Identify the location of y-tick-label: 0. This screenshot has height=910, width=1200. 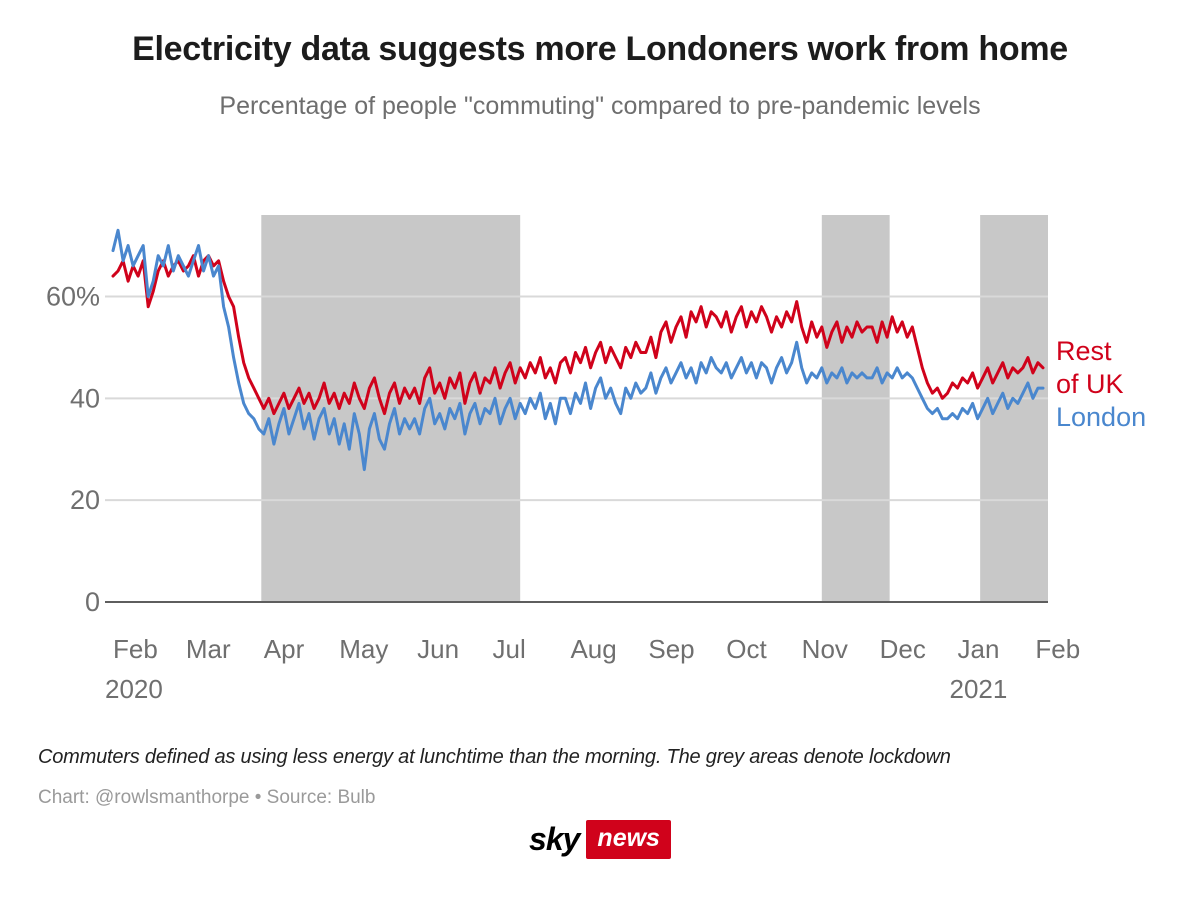
(92, 602).